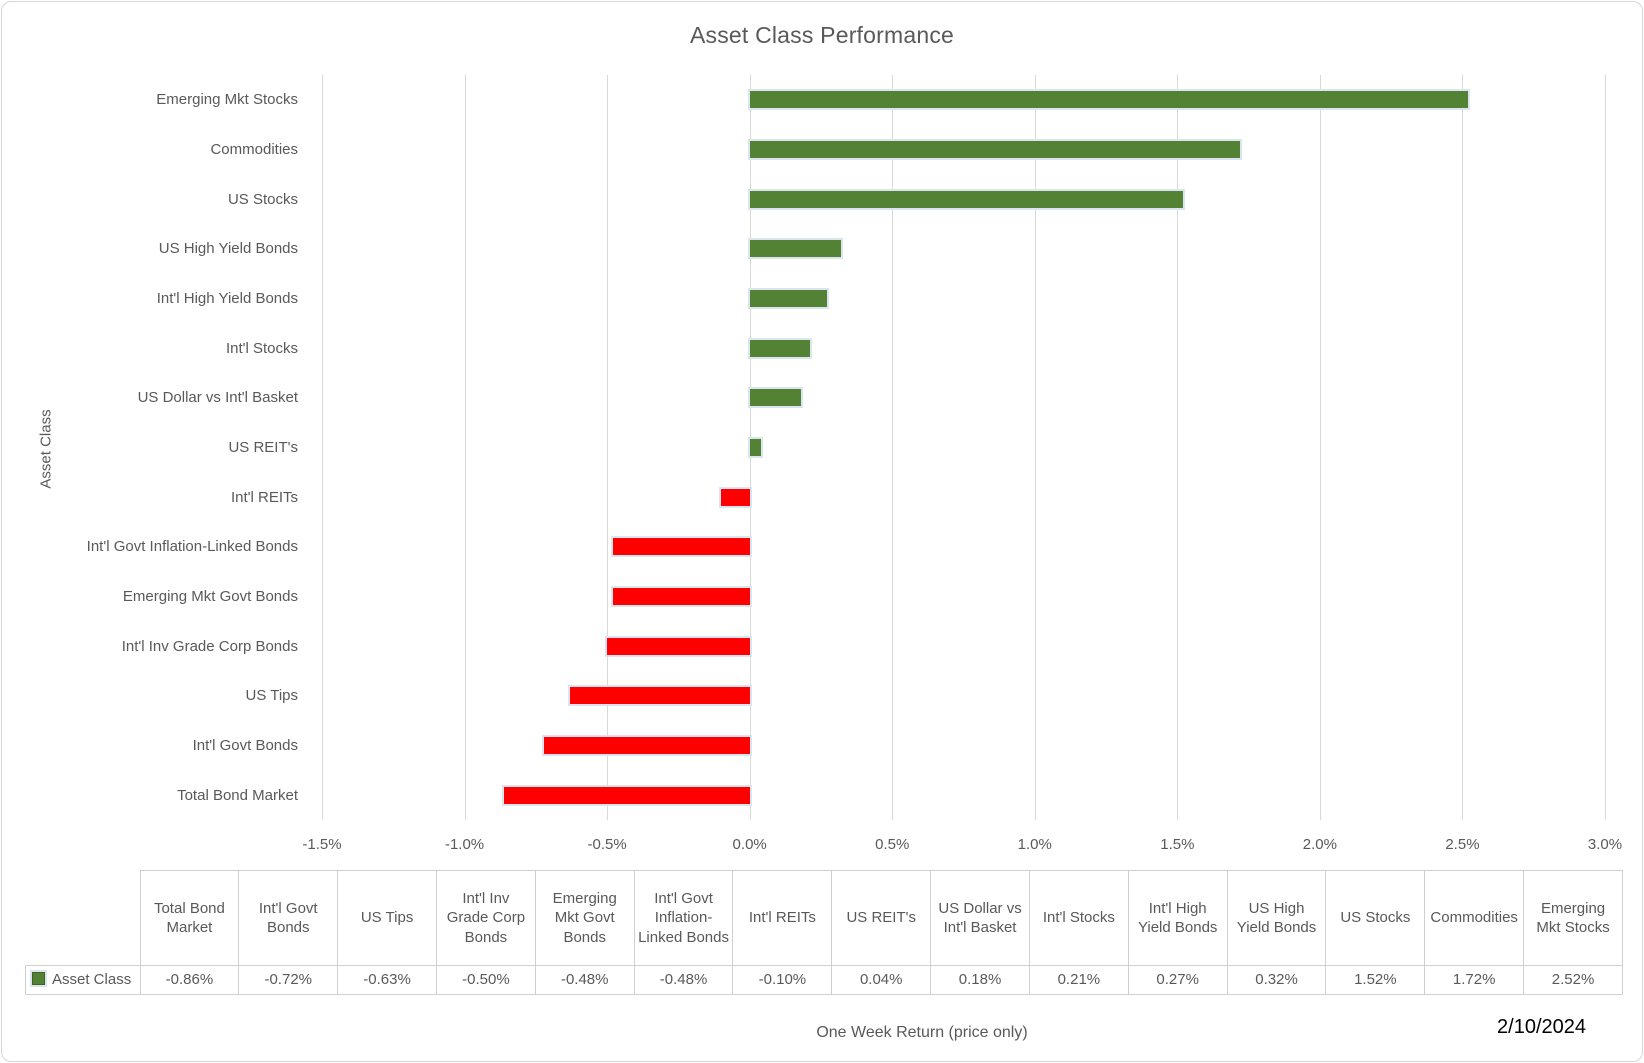  What do you see at coordinates (227, 100) in the screenshot?
I see `category-label-emerging-mkt-stocks: Emerging Mkt Stocks` at bounding box center [227, 100].